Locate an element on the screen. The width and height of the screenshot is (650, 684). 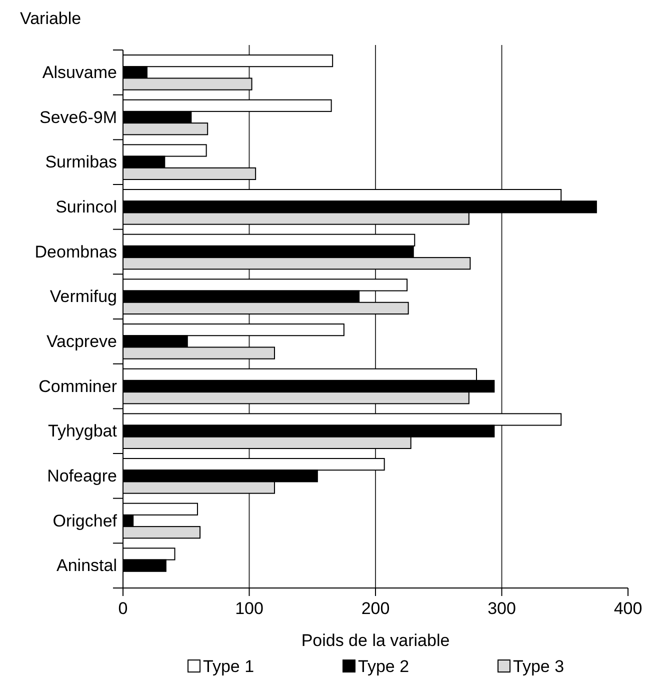
y-tick-label: Vacpreve is located at coordinates (81, 341).